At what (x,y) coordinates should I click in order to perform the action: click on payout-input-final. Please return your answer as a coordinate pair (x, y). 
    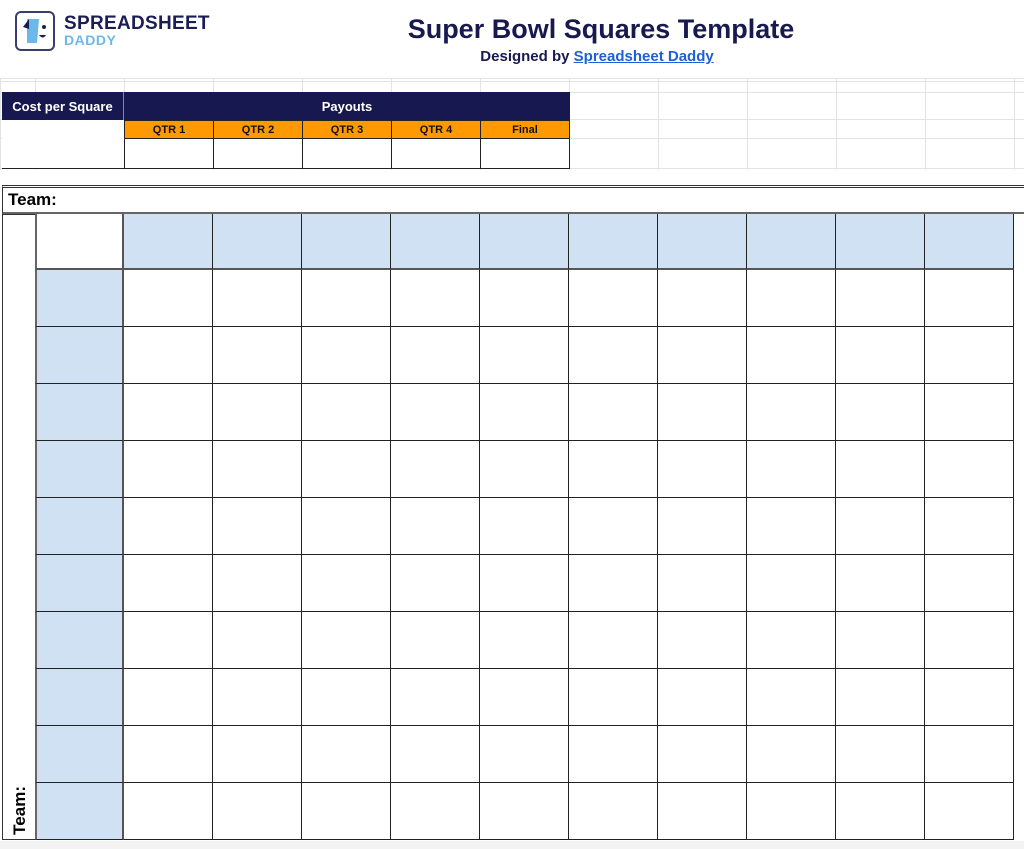
    Looking at the image, I should click on (525, 153).